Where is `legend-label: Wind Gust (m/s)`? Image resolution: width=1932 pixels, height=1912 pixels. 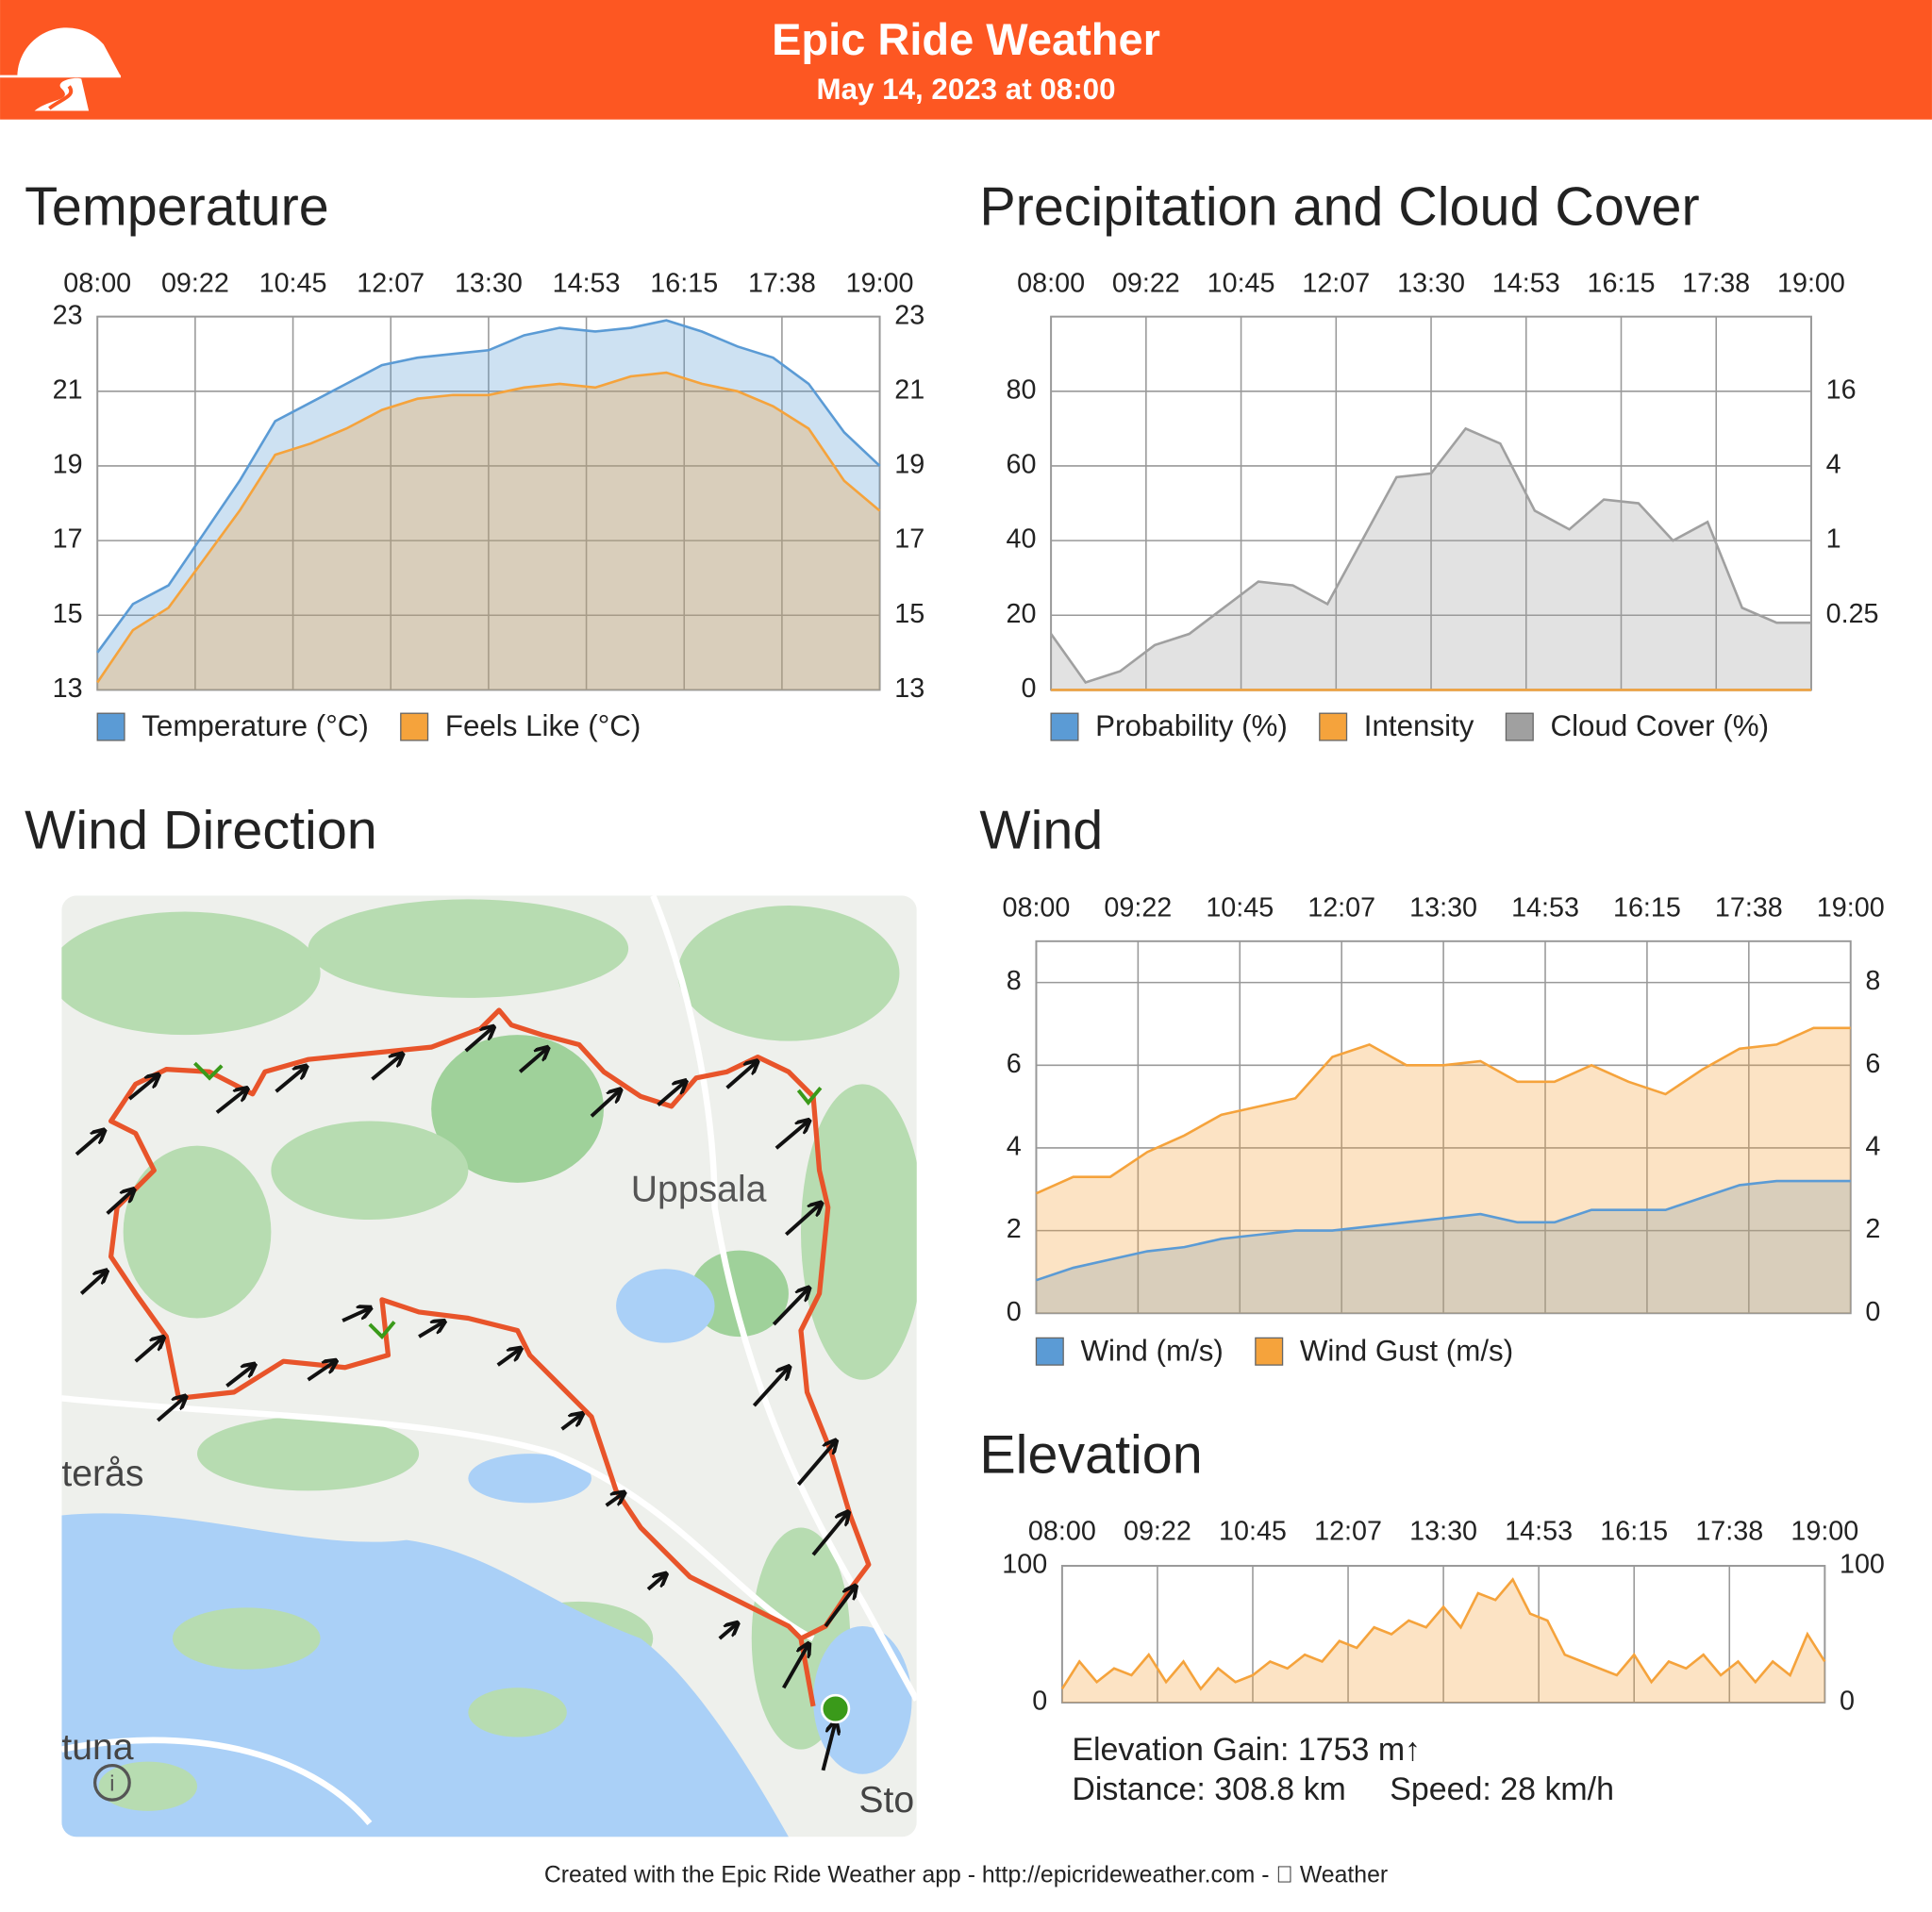
legend-label: Wind Gust (m/s) is located at coordinates (1407, 1350).